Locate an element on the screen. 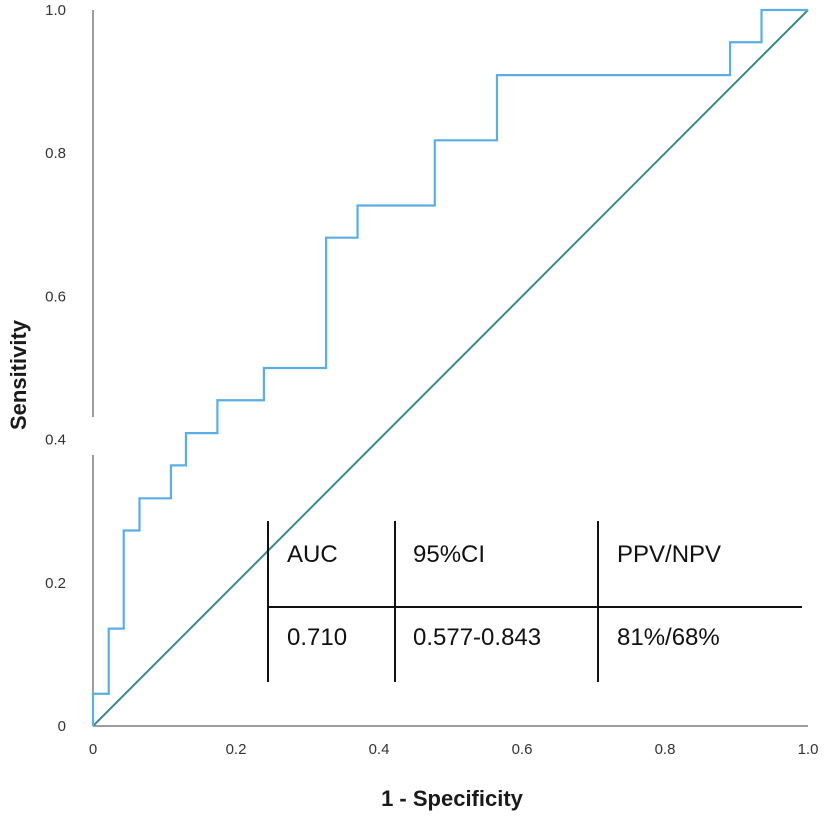 This screenshot has width=827, height=817. table-value-ci: 0.577-0.843 is located at coordinates (477, 637).